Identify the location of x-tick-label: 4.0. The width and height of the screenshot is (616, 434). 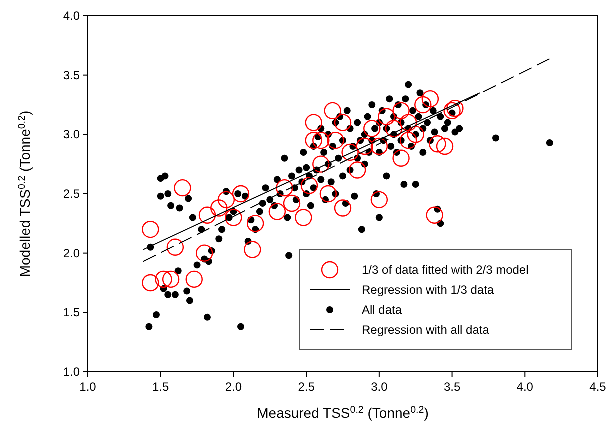
(525, 387).